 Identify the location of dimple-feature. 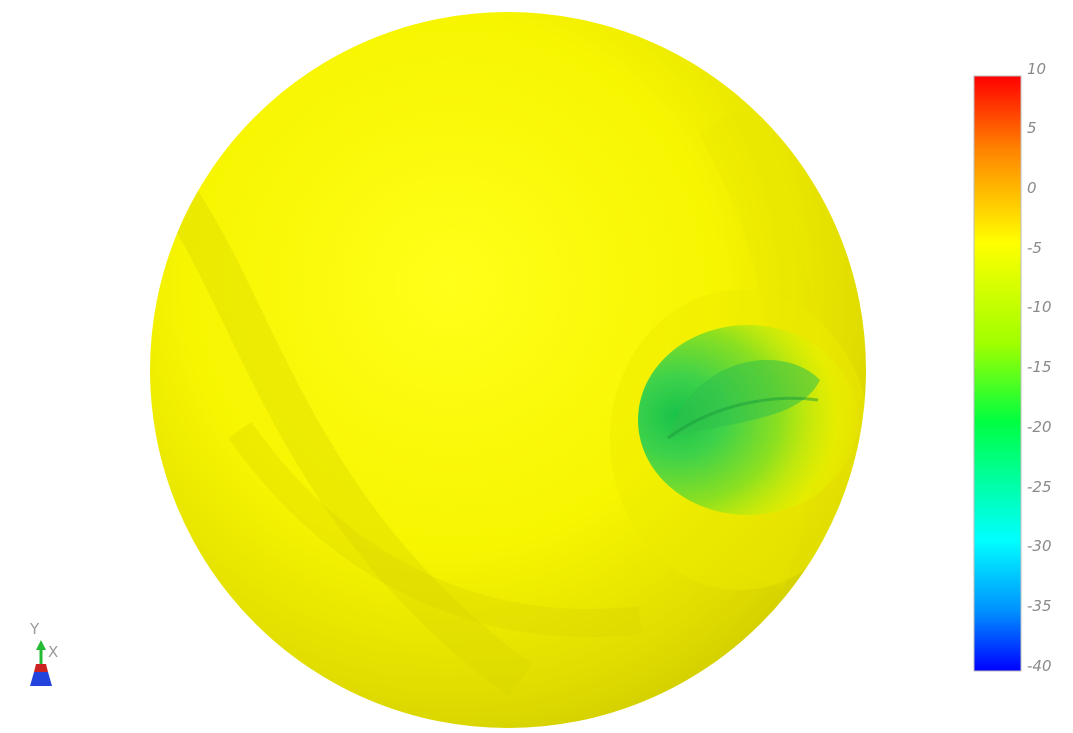
(748, 420).